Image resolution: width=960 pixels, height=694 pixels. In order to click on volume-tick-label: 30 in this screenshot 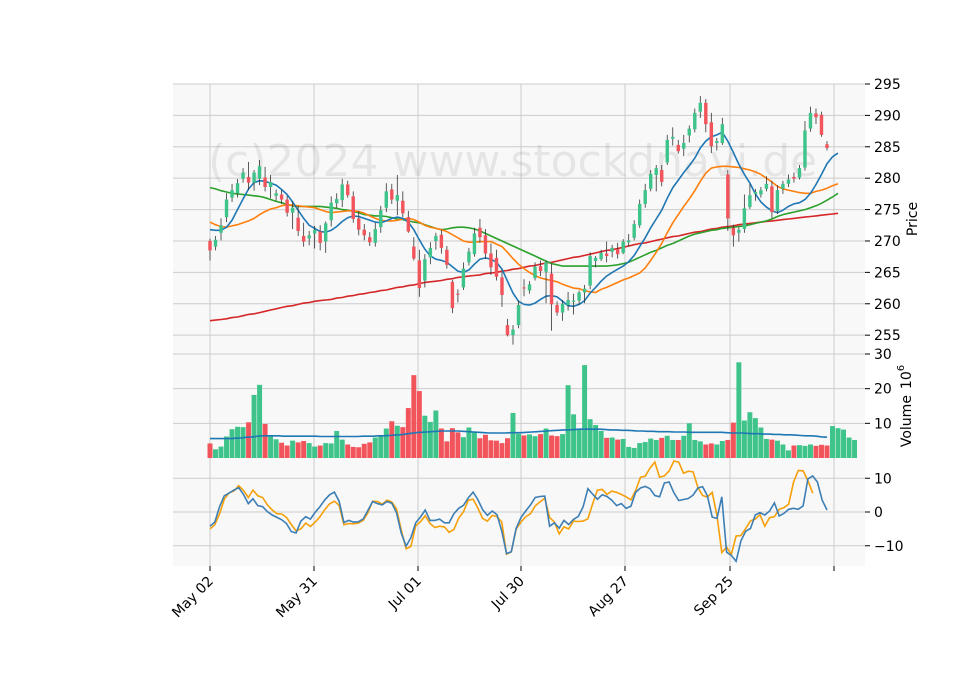, I will do `click(883, 355)`.